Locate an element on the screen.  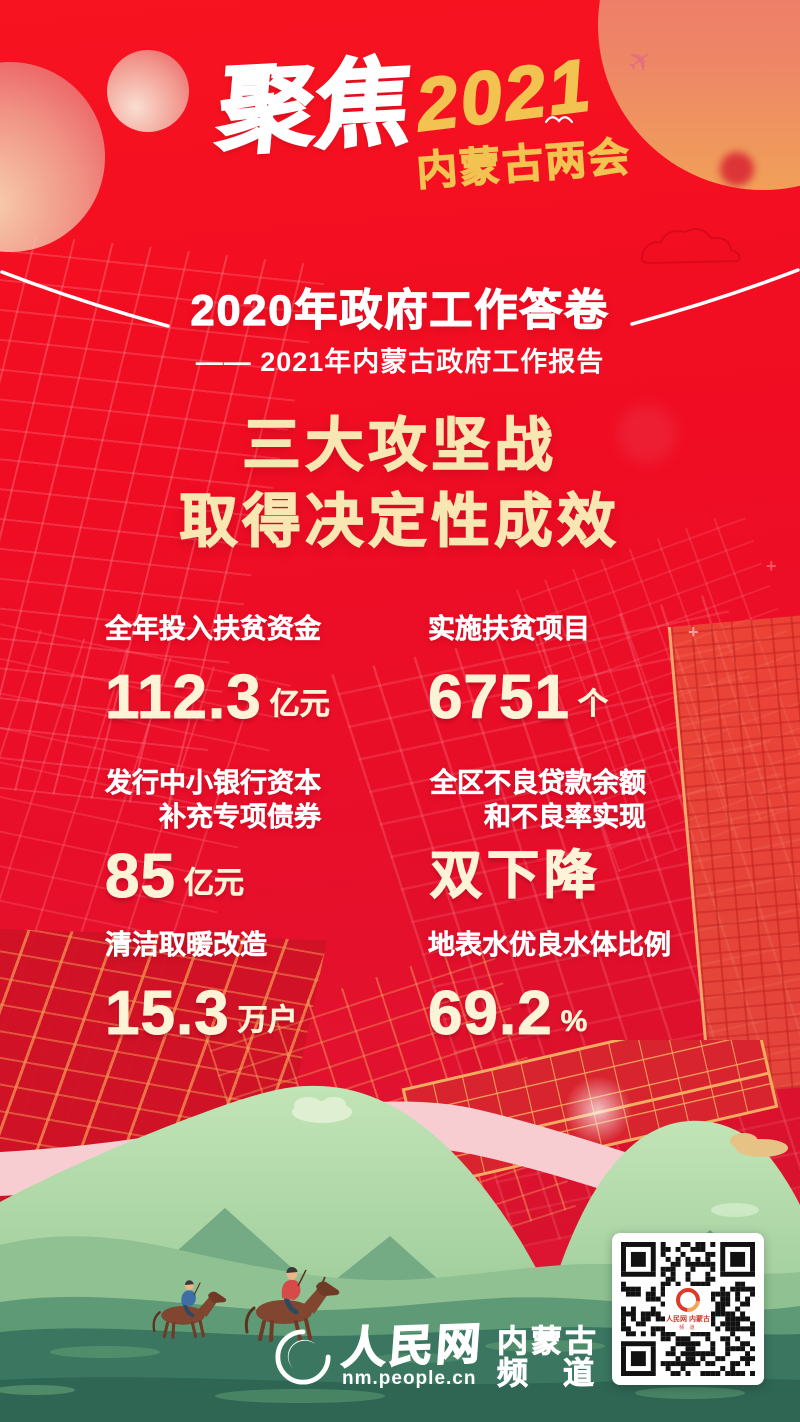
horse-rider-large is located at coordinates (292, 1304).